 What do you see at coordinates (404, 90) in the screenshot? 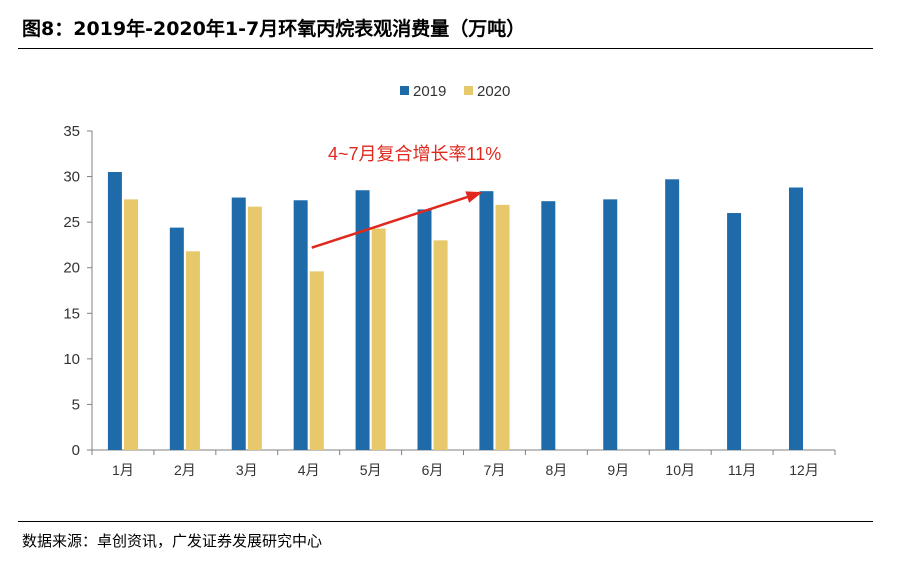
I see `legend-swatch-2019` at bounding box center [404, 90].